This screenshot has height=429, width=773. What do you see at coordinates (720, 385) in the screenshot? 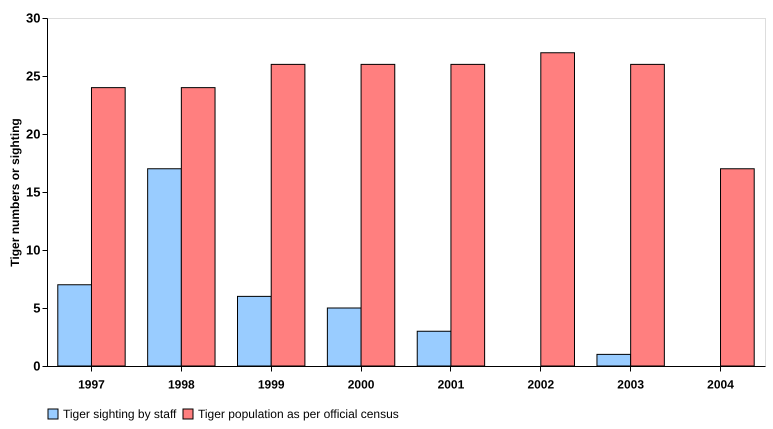
I see `x-tick-label: 2004` at bounding box center [720, 385].